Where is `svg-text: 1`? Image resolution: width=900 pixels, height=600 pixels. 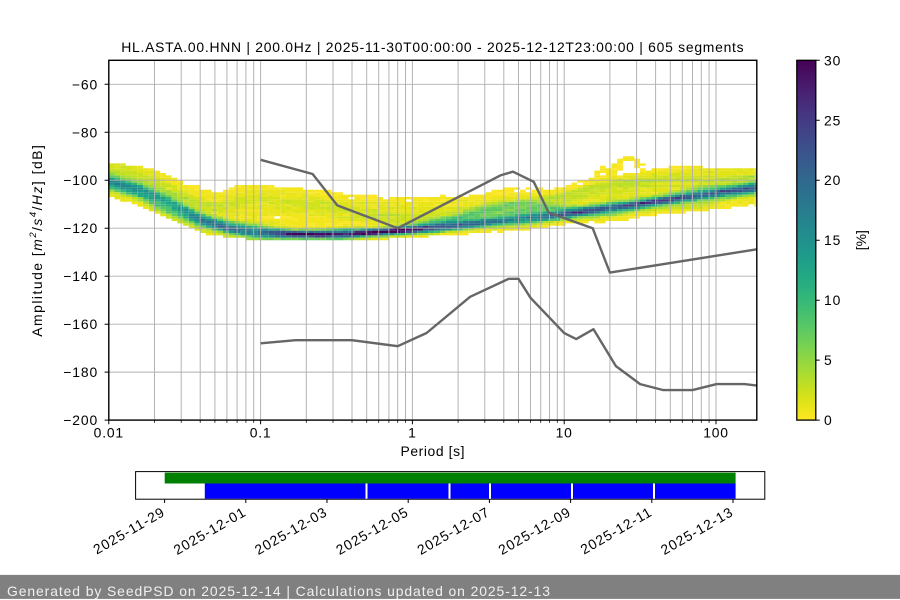
svg-text: 1 is located at coordinates (412, 432).